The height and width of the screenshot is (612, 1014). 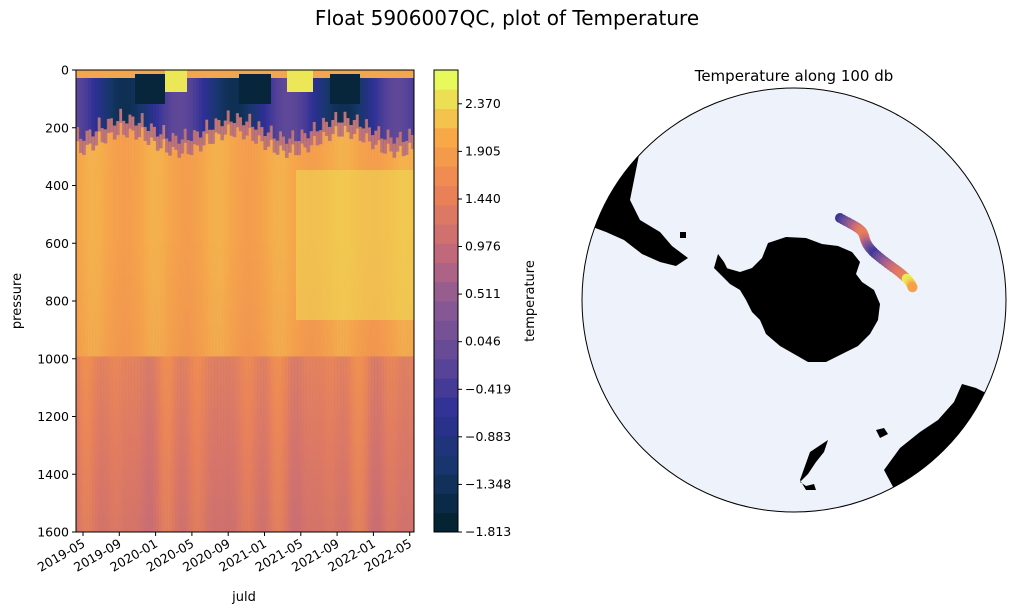 What do you see at coordinates (245, 114) in the screenshot?
I see `heatmap-surface-layer` at bounding box center [245, 114].